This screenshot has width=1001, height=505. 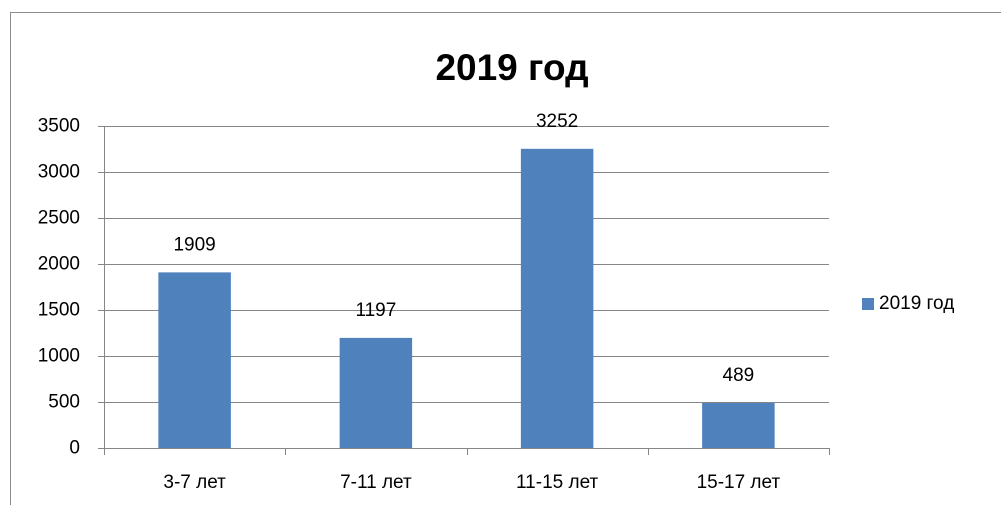 I want to click on data-label: 489, so click(x=739, y=375).